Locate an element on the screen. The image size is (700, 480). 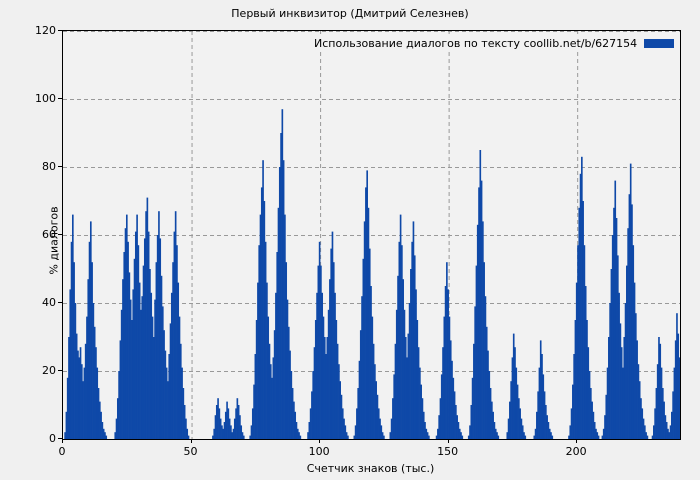
x-tick-label: 200 is located at coordinates (576, 451).